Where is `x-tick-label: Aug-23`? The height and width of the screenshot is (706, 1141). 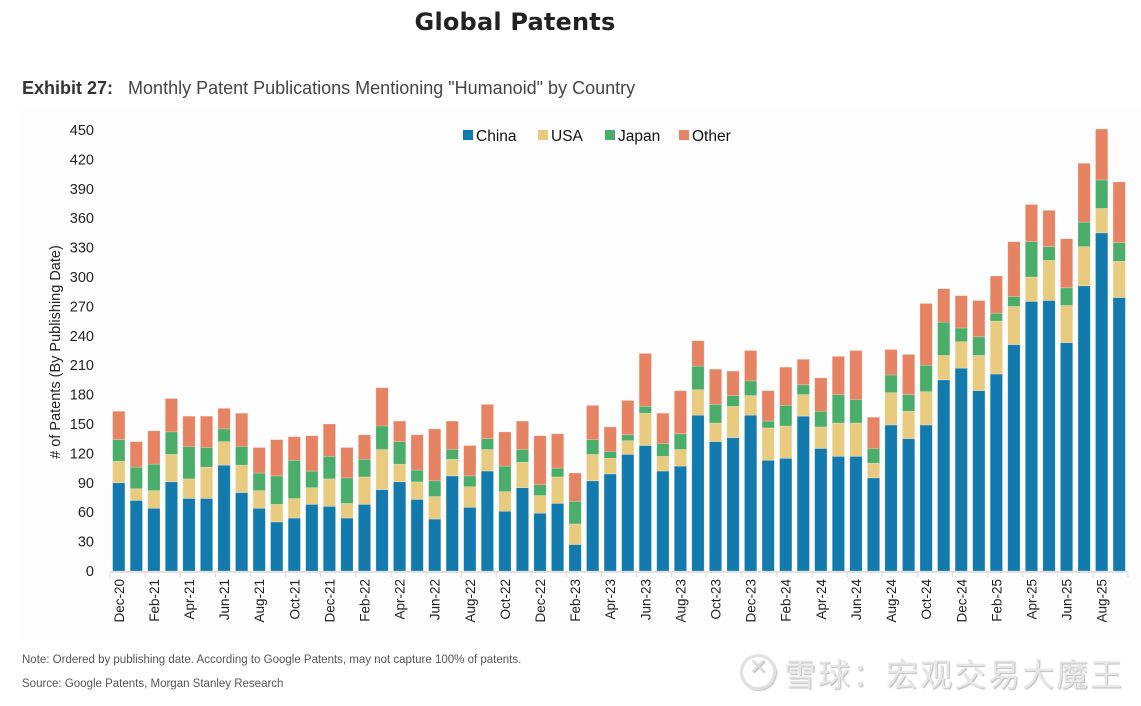
x-tick-label: Aug-23 is located at coordinates (680, 601).